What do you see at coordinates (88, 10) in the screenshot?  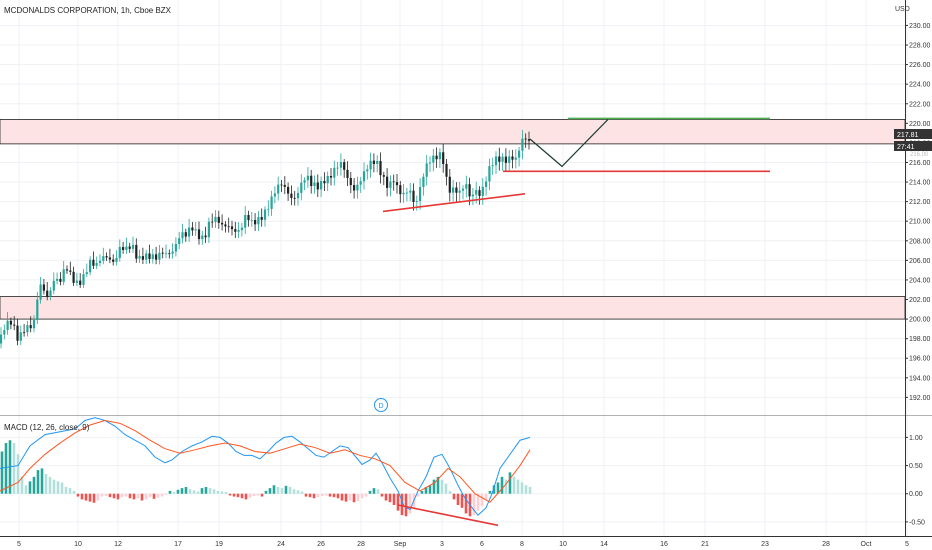 I see `chart-title: MCDONALDS CORPORATION, 1h, Cboe BZX` at bounding box center [88, 10].